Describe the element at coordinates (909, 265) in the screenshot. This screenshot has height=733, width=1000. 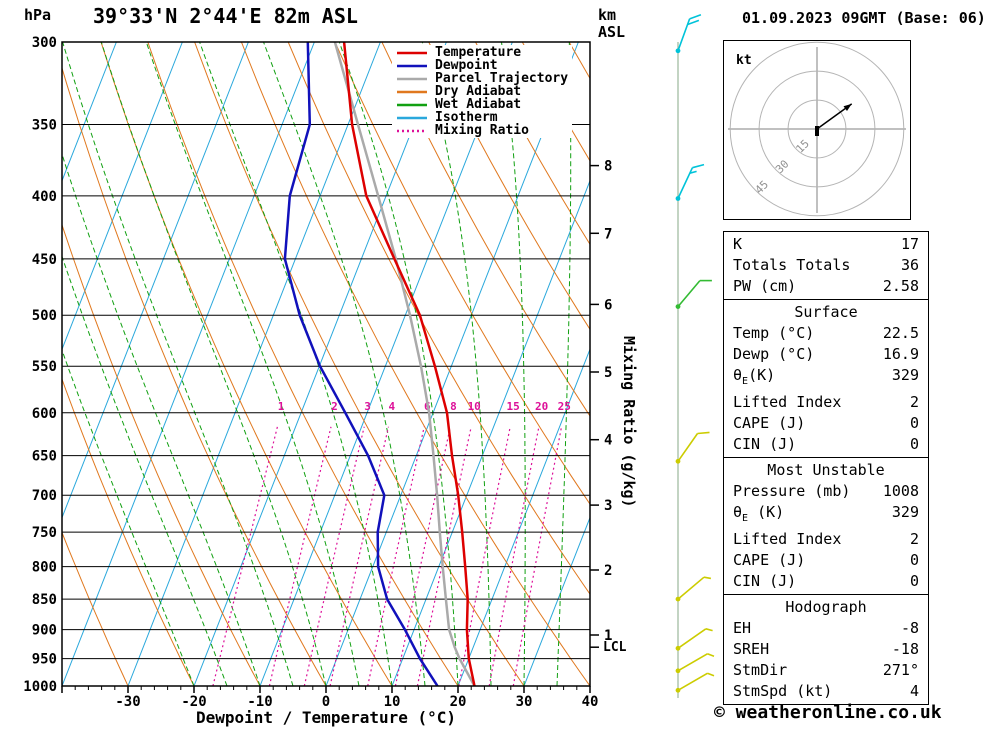
I see `row-value: 36` at that location.